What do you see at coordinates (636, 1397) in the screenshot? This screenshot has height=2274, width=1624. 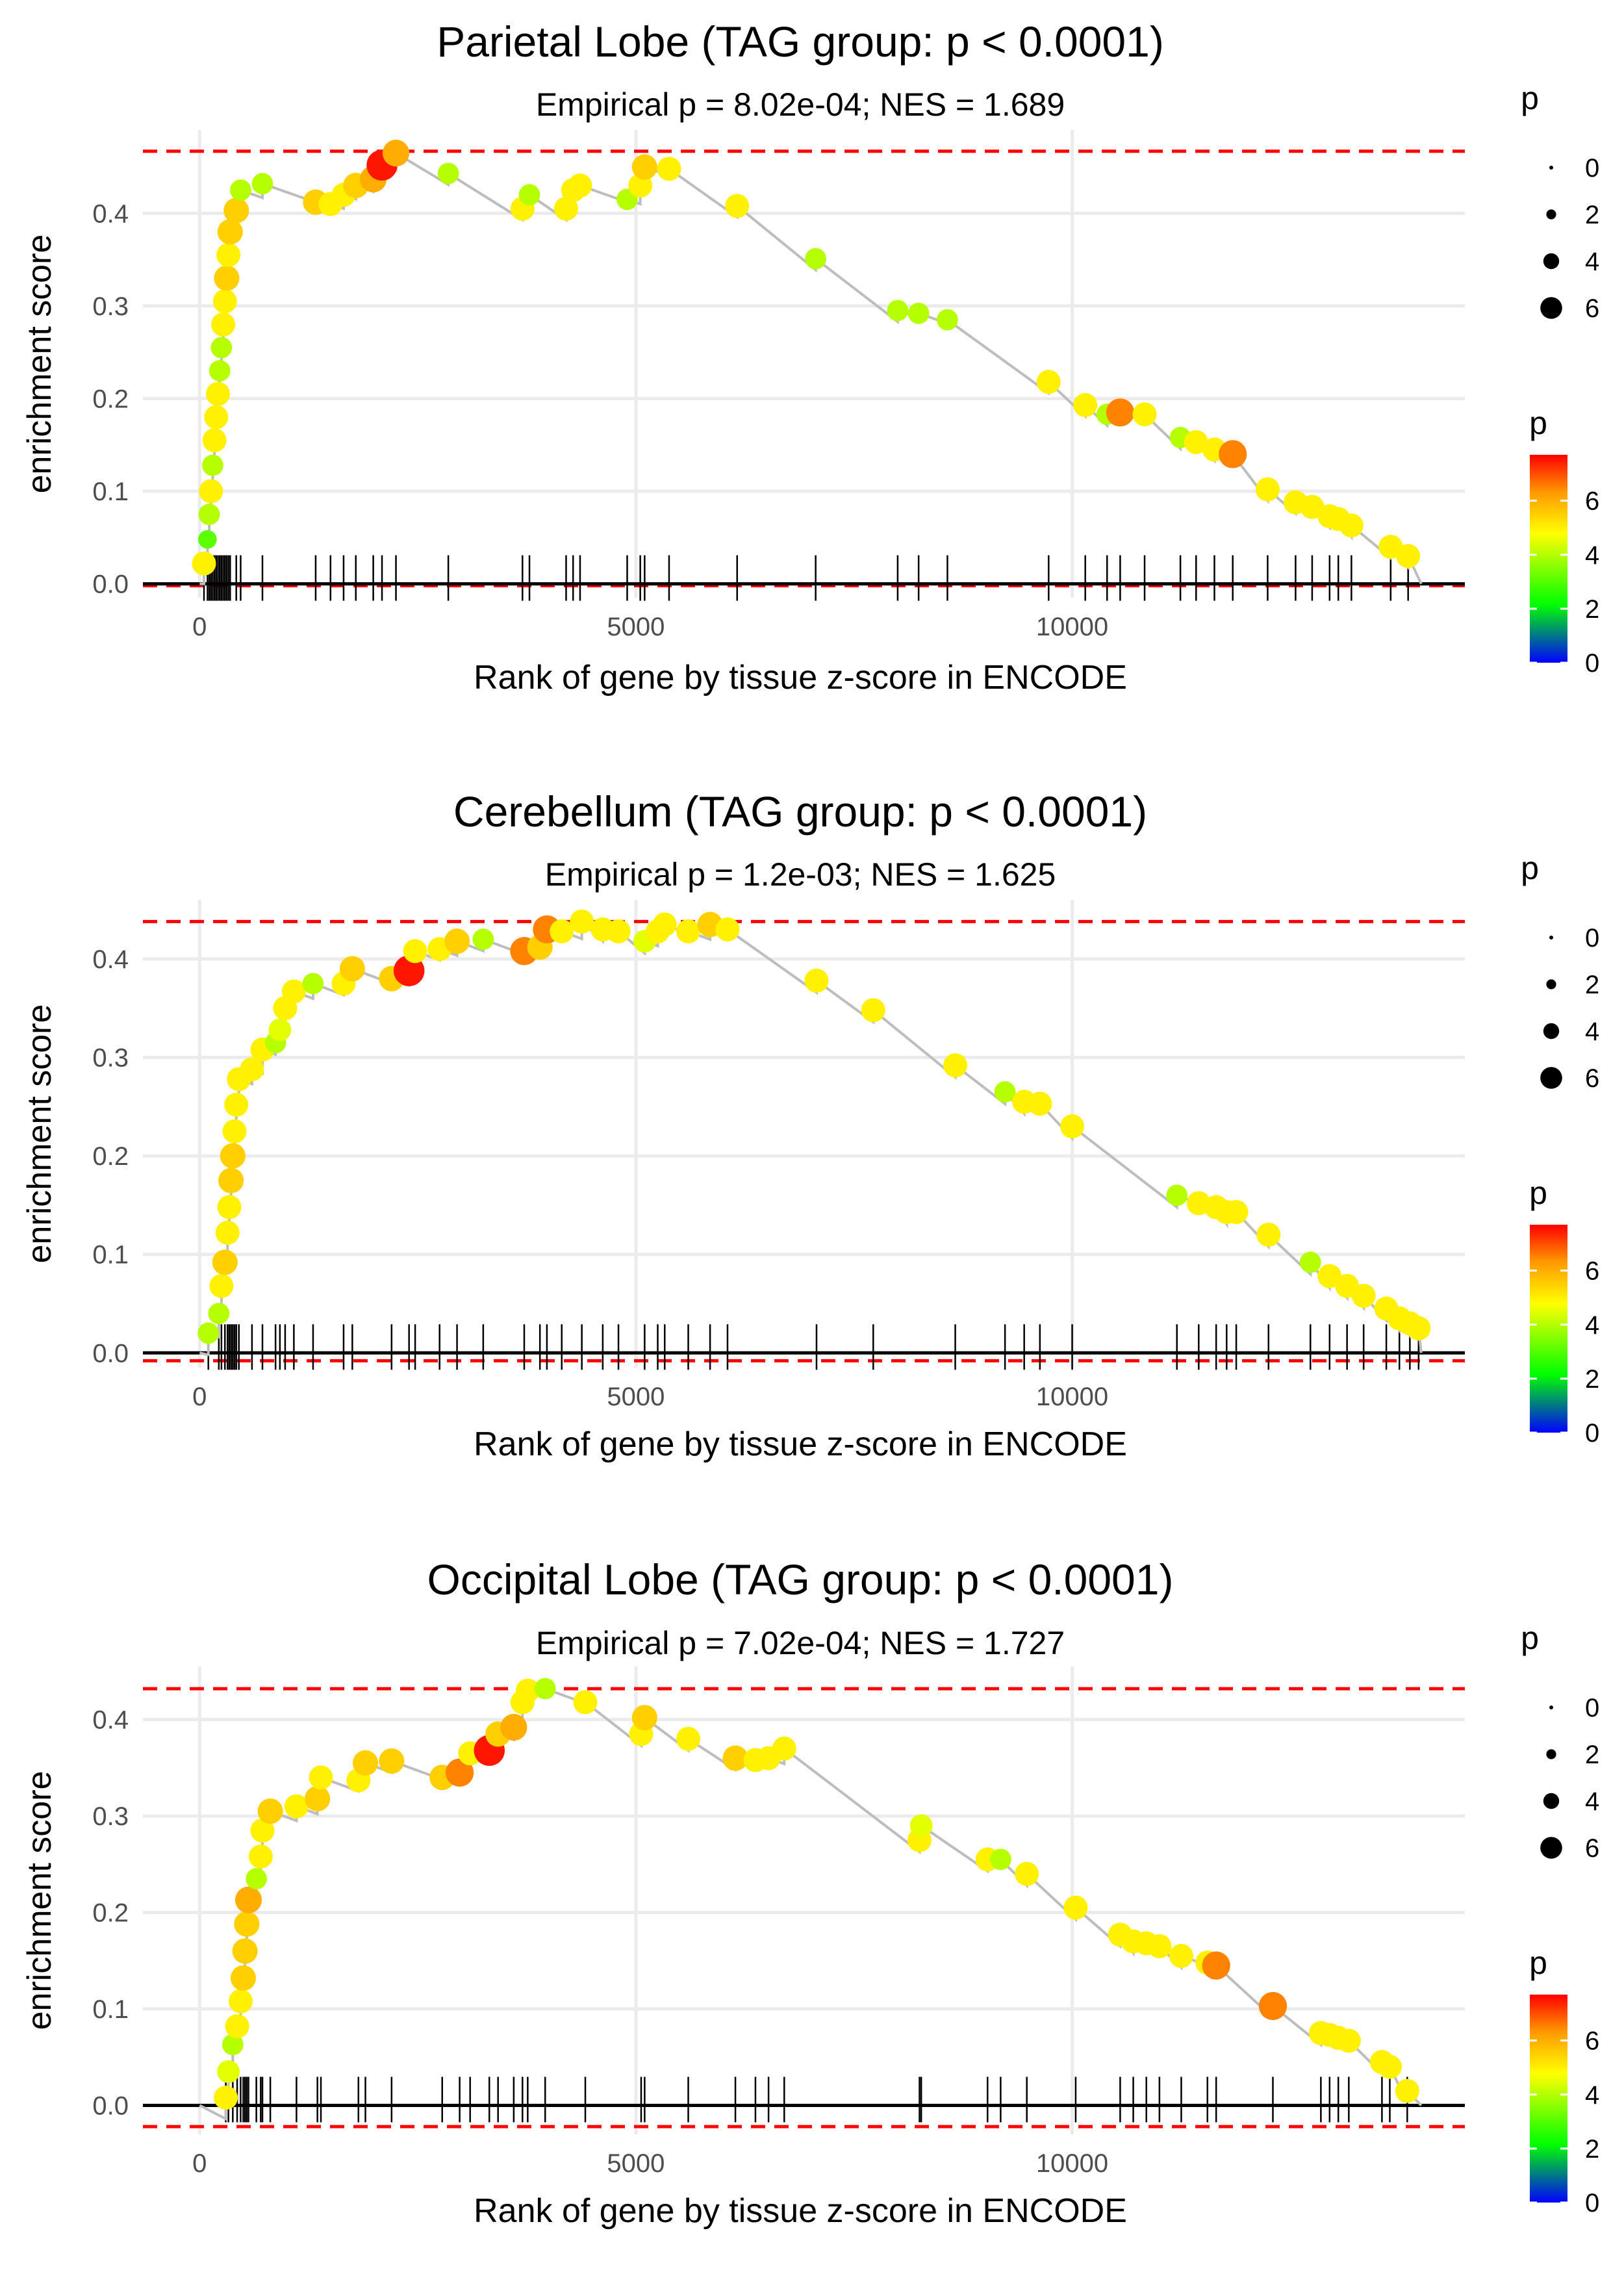 I see `x-tick-label: 5000` at bounding box center [636, 1397].